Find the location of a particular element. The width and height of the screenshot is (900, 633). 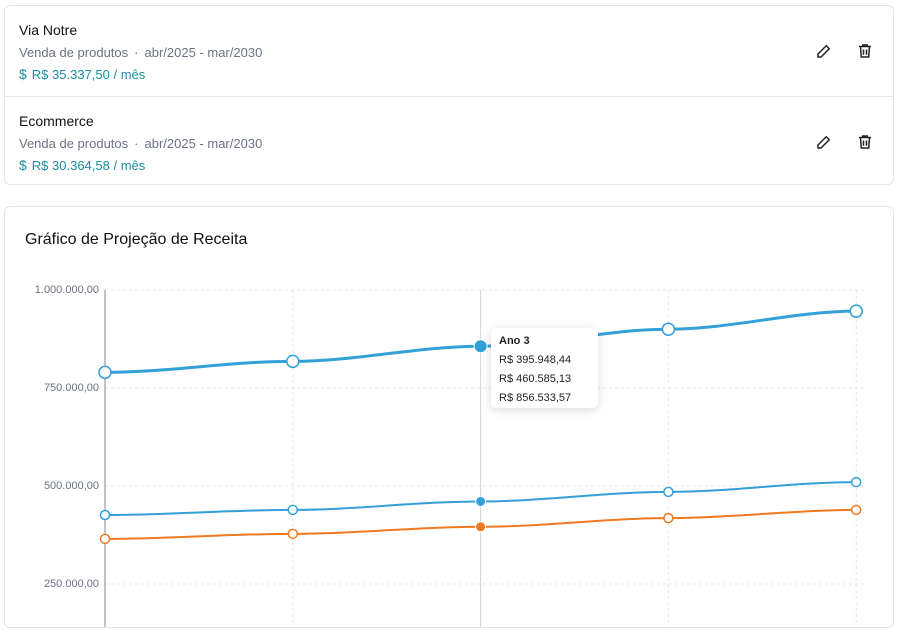

tooltip-value: R$ 460.585,13 is located at coordinates (535, 379).